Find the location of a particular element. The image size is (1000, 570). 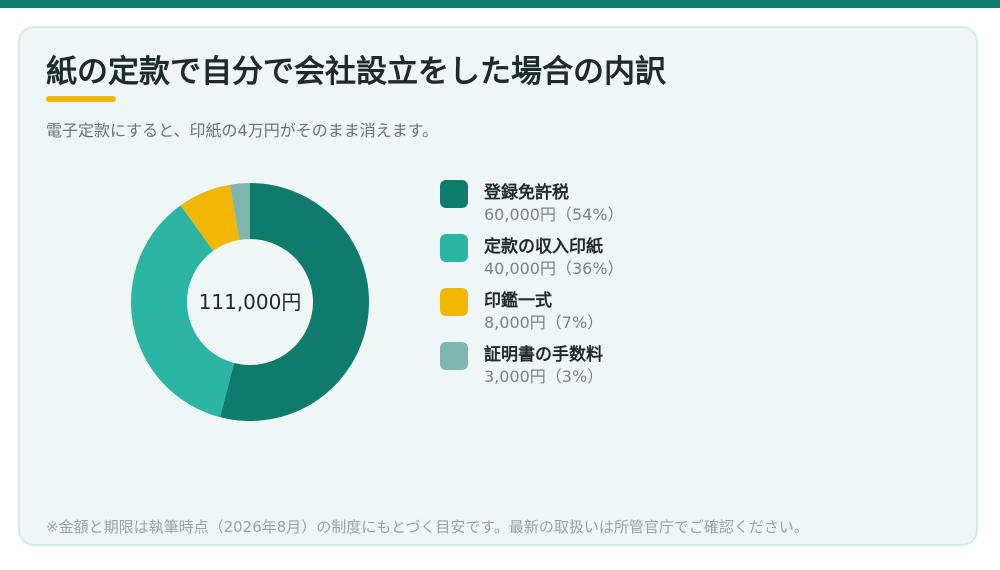

page-subtitle: 電子定款にすると、印紙の4万円がそのまま消えます。 is located at coordinates (242, 130).